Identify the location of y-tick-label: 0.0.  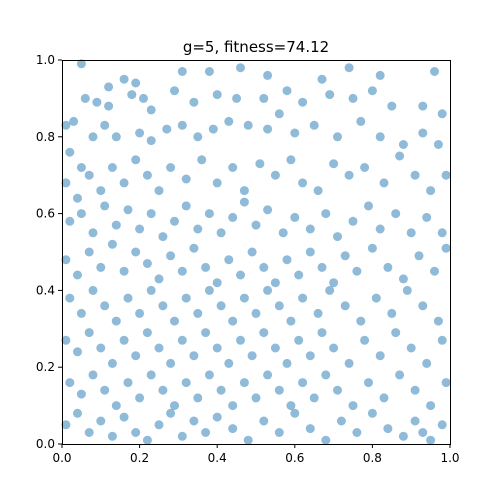
(45, 444).